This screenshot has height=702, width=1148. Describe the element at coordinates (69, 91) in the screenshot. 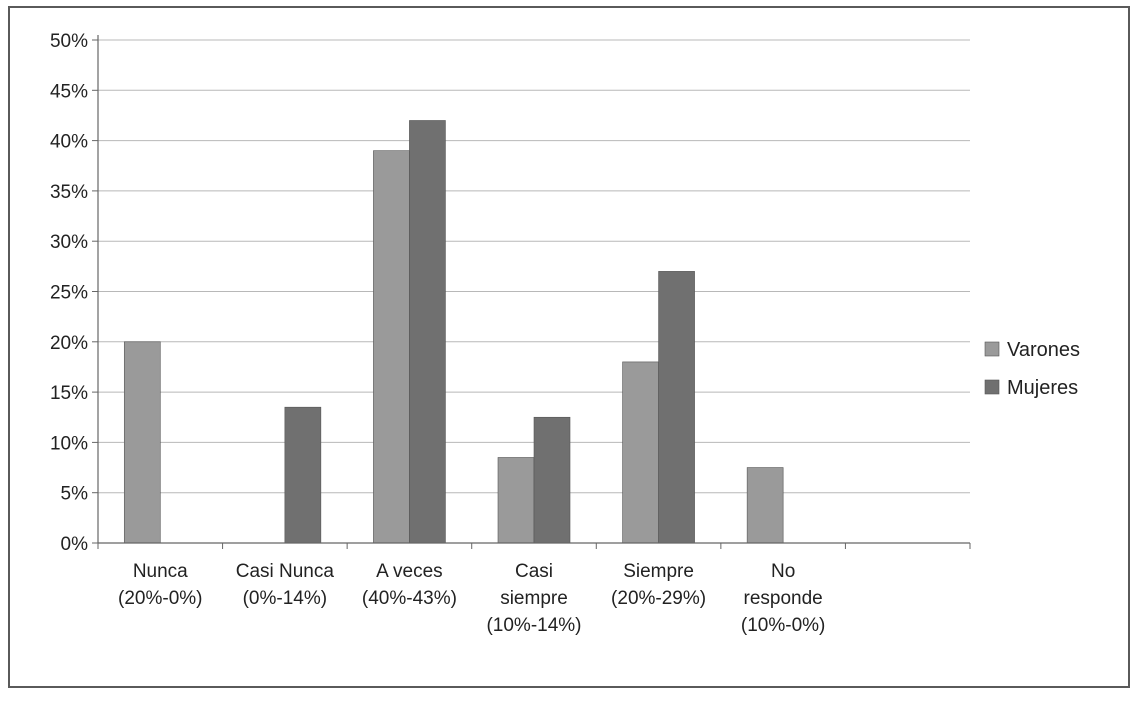

I see `y-tick-label: 45%` at that location.